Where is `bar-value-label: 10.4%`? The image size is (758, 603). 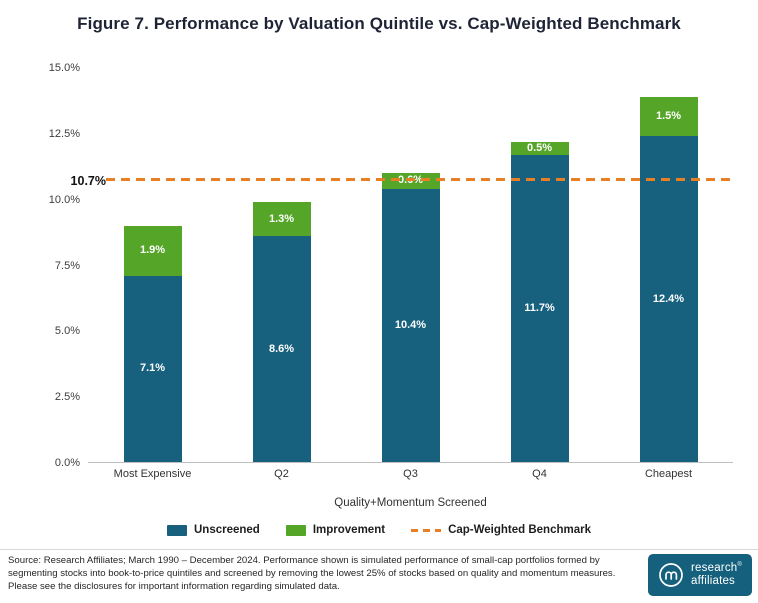
bar-value-label: 10.4% is located at coordinates (410, 324).